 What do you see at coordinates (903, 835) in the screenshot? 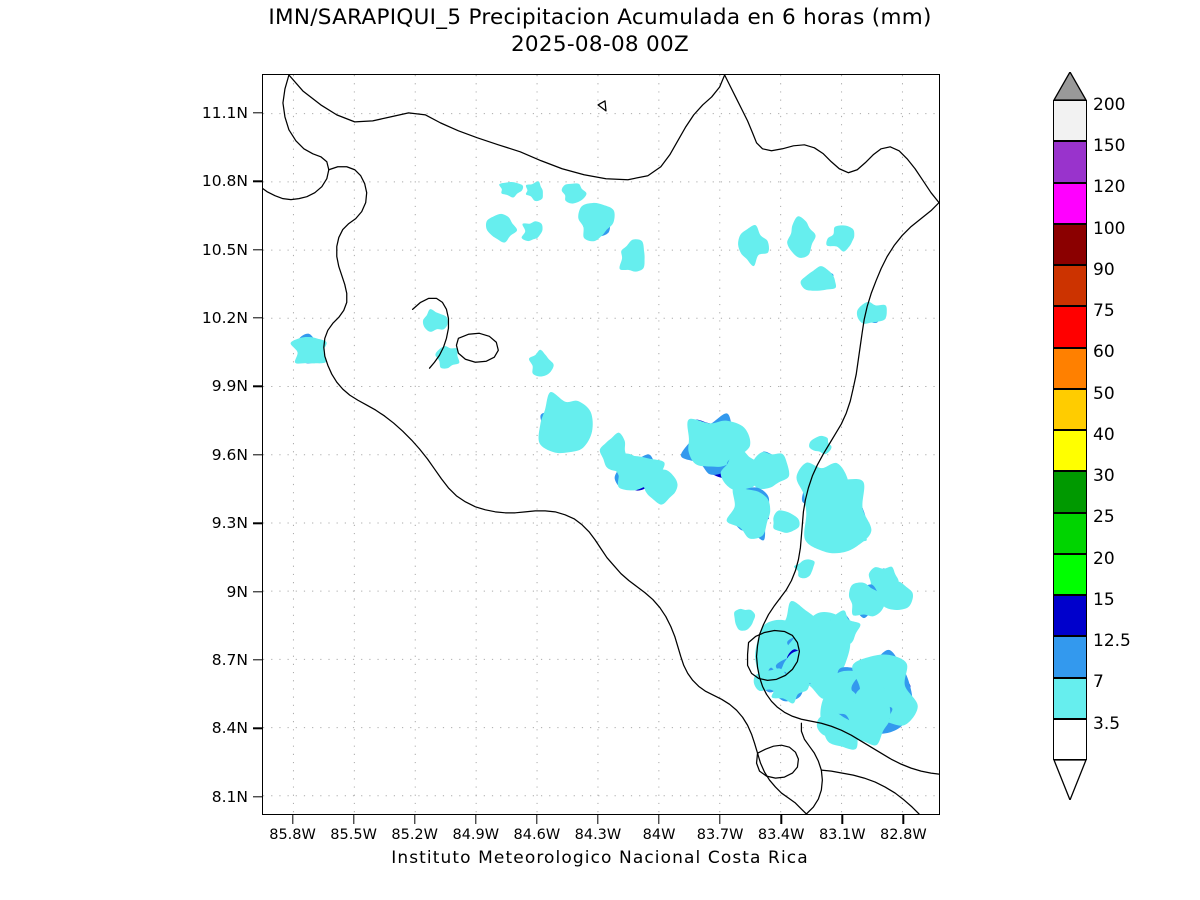
I see `x-axis-tick-label: 82.8W` at bounding box center [903, 835].